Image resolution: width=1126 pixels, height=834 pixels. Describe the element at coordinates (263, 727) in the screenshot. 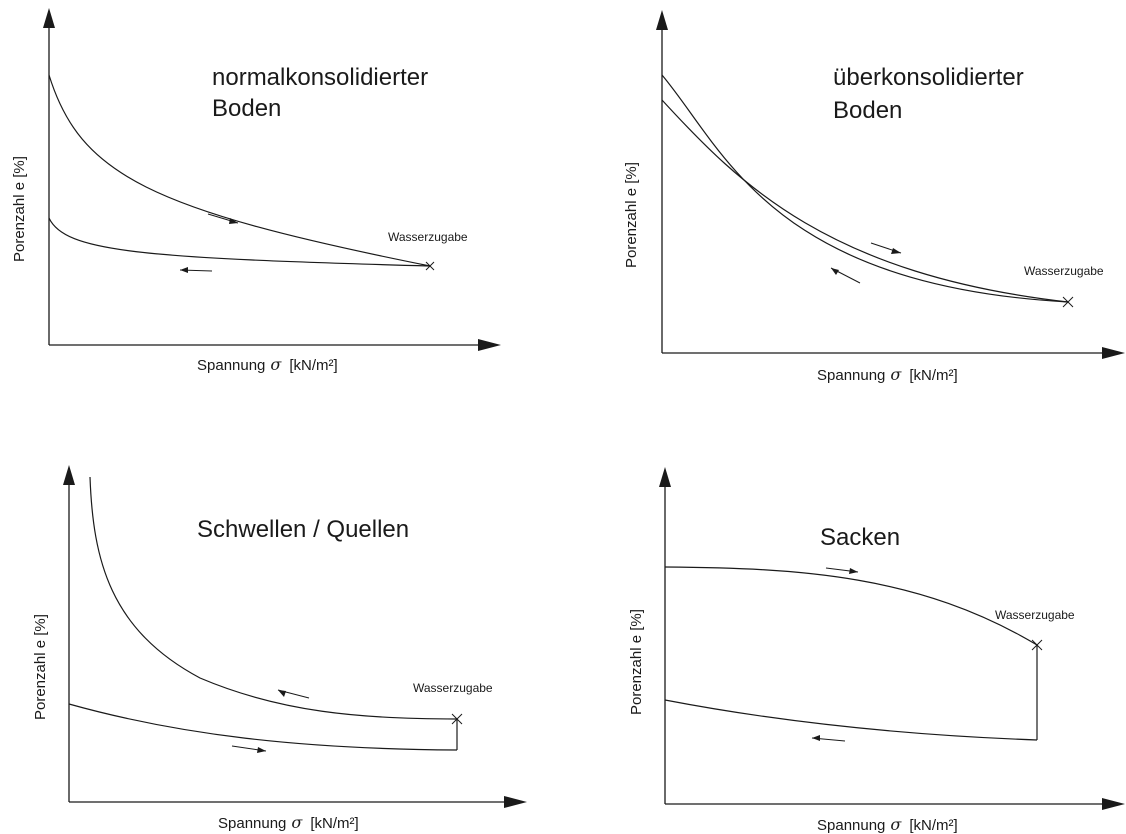

I see `compression-curve` at that location.